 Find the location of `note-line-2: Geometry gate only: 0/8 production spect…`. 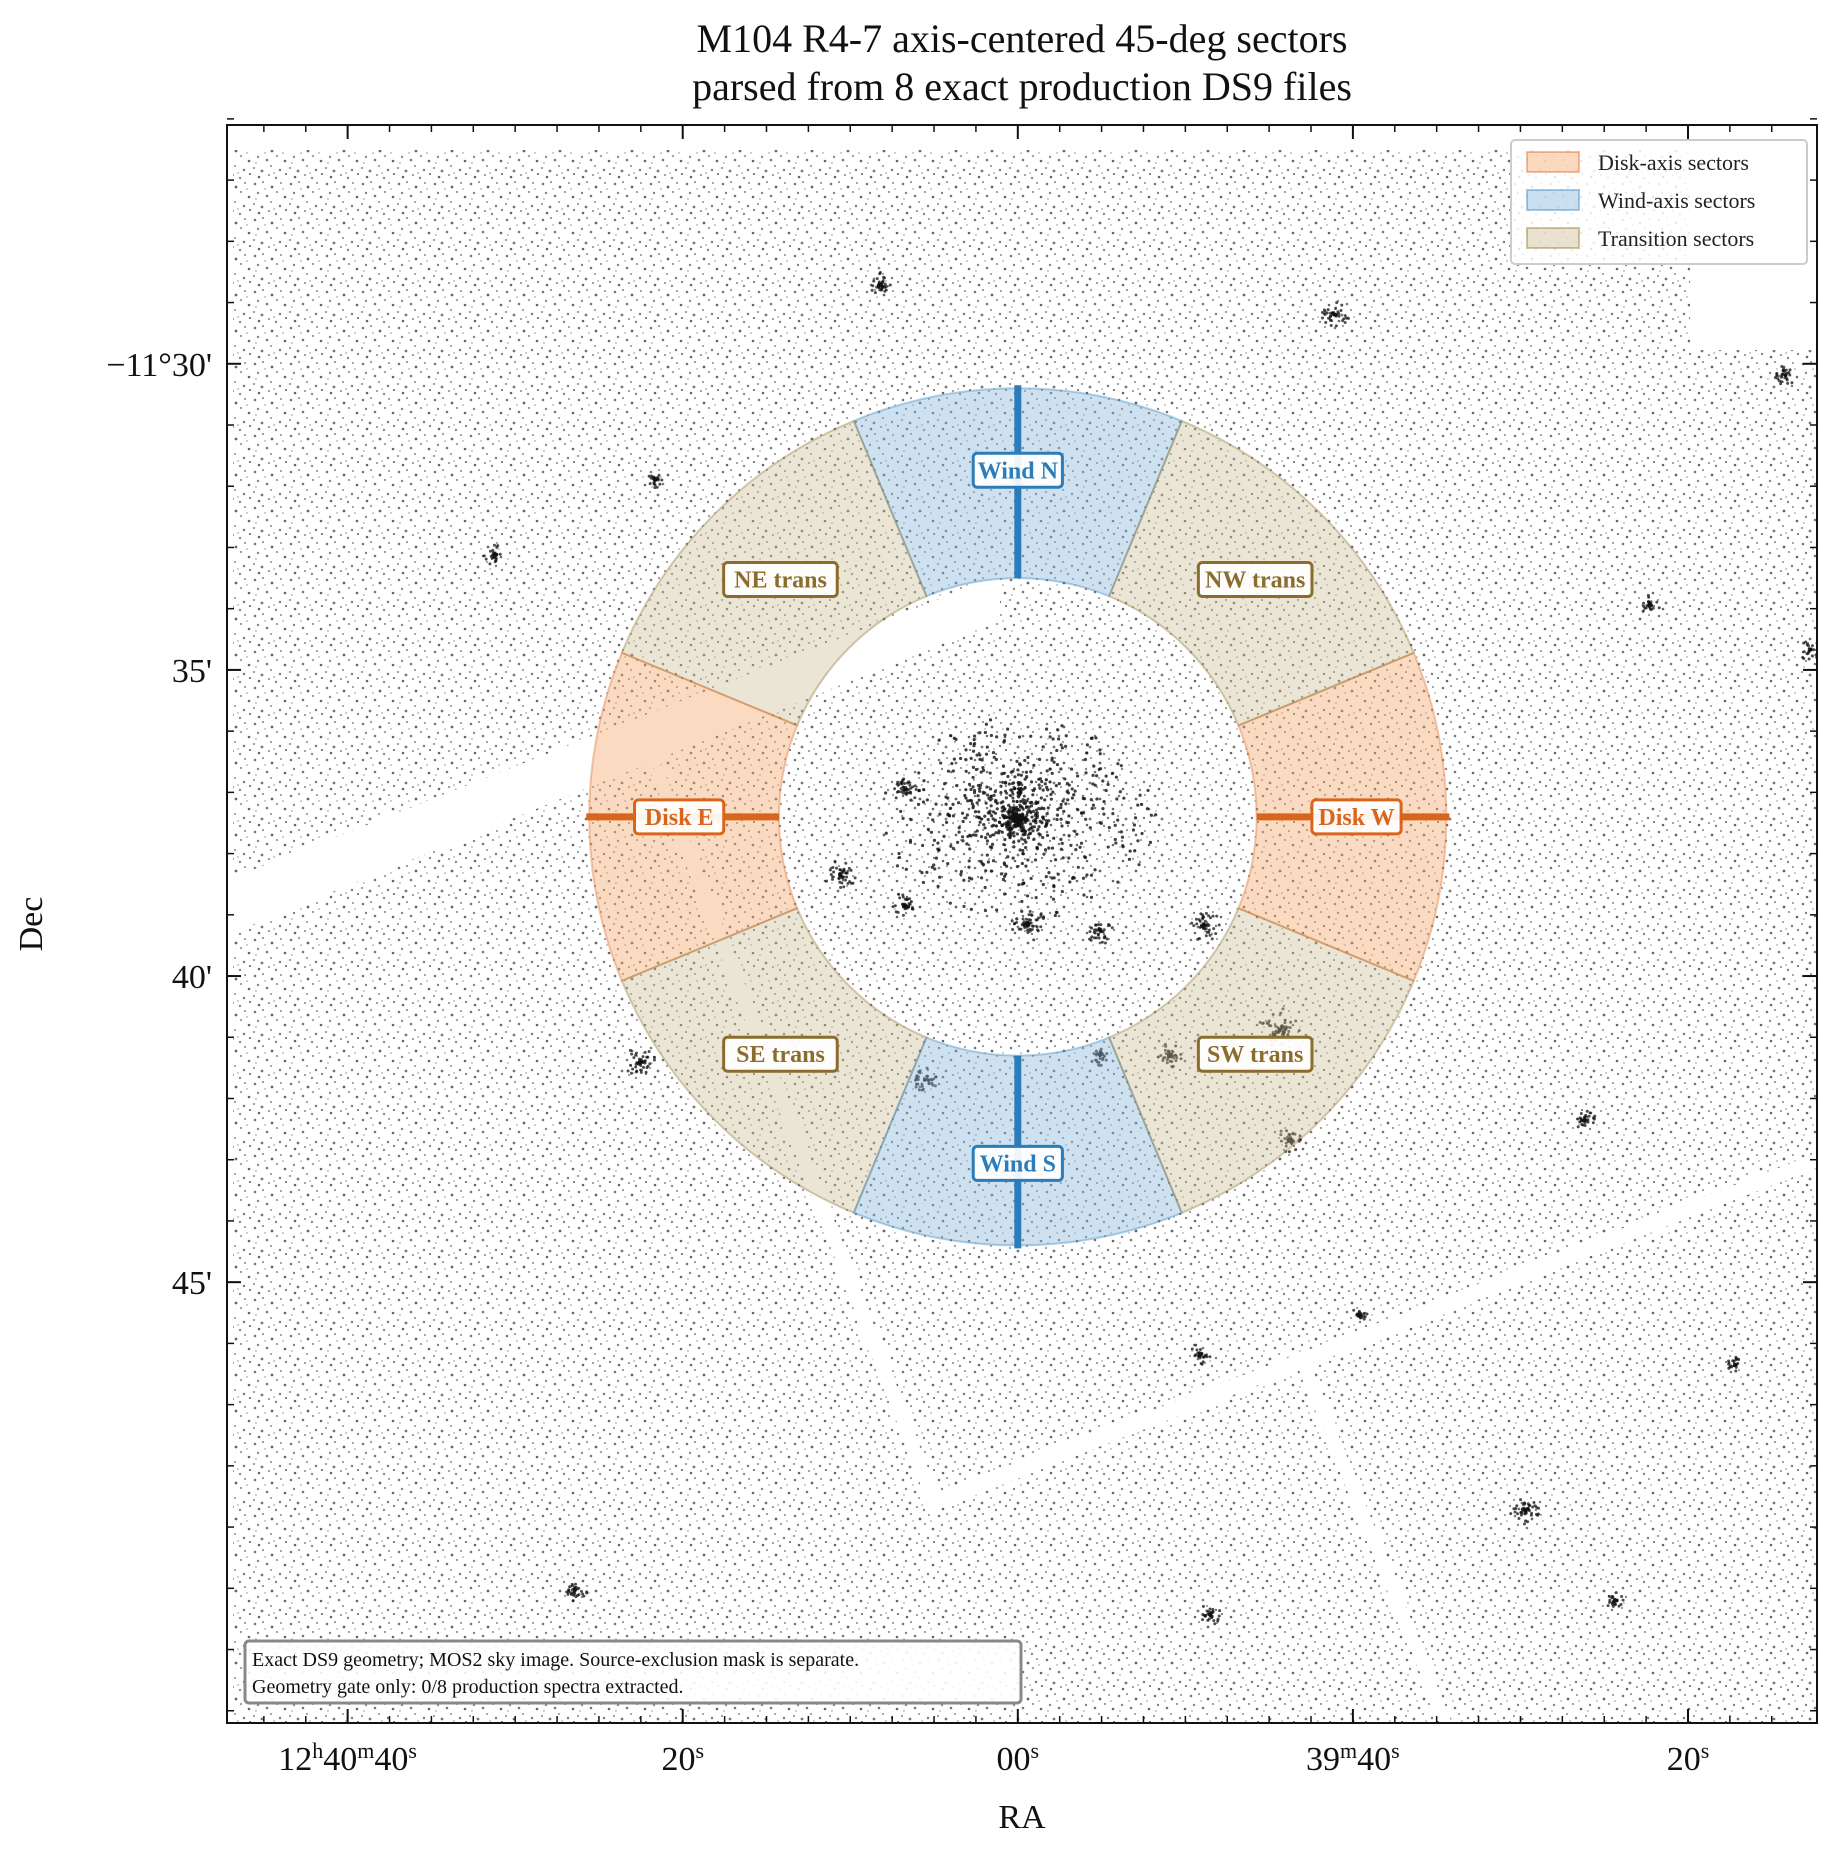

note-line-2: Geometry gate only: 0/8 production spect… is located at coordinates (468, 1687).